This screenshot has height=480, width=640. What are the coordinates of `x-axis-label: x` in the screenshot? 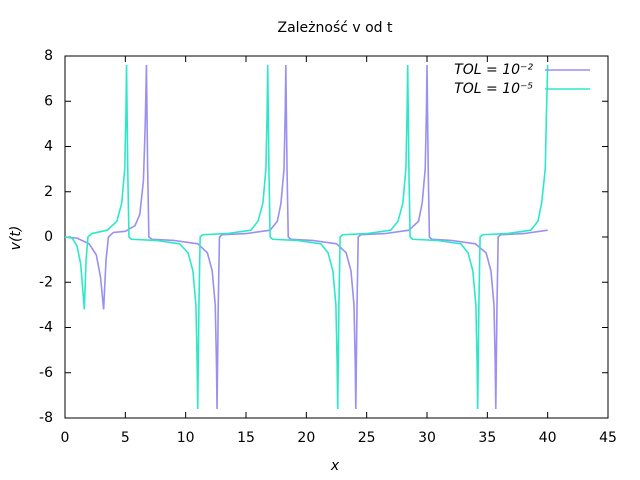 It's located at (335, 466).